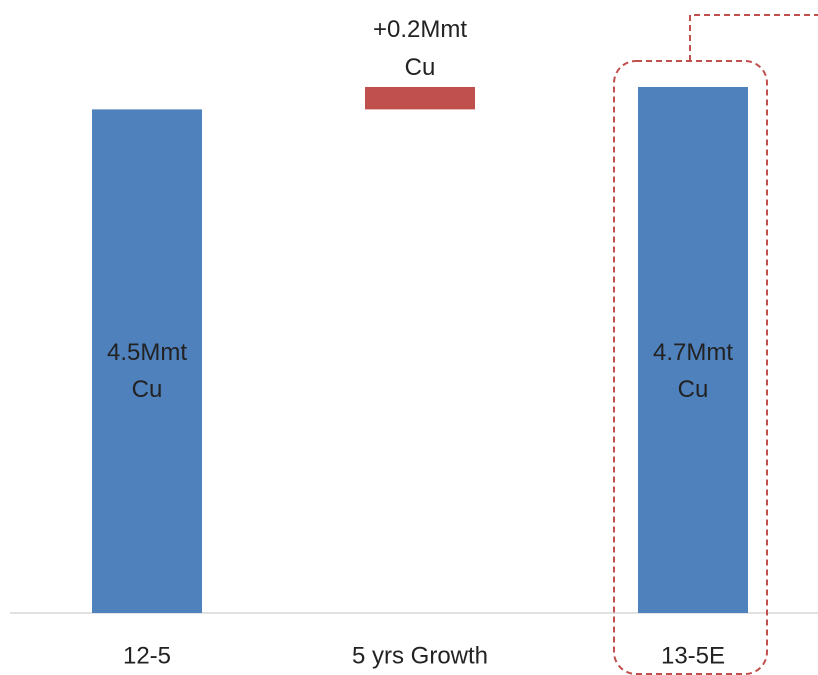 The width and height of the screenshot is (818, 675). What do you see at coordinates (420, 98) in the screenshot?
I see `bar-5-yrs-growth` at bounding box center [420, 98].